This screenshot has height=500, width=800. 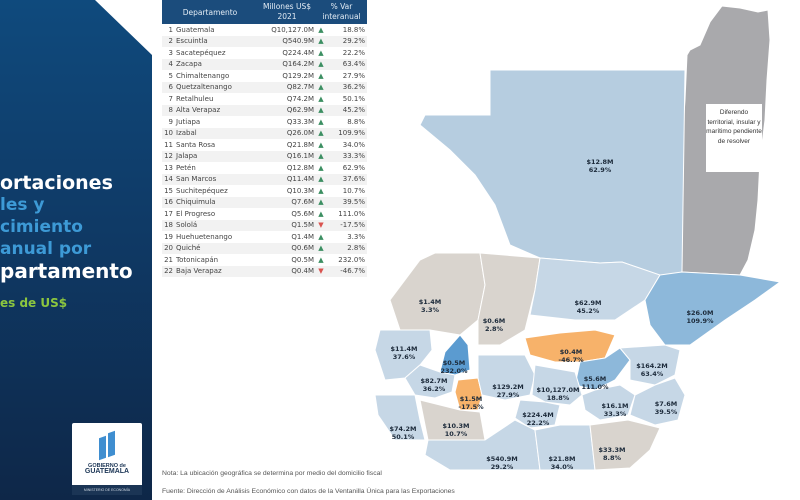 What do you see at coordinates (470, 403) in the screenshot?
I see `map-label: $1.5M -17.5%` at bounding box center [470, 403].